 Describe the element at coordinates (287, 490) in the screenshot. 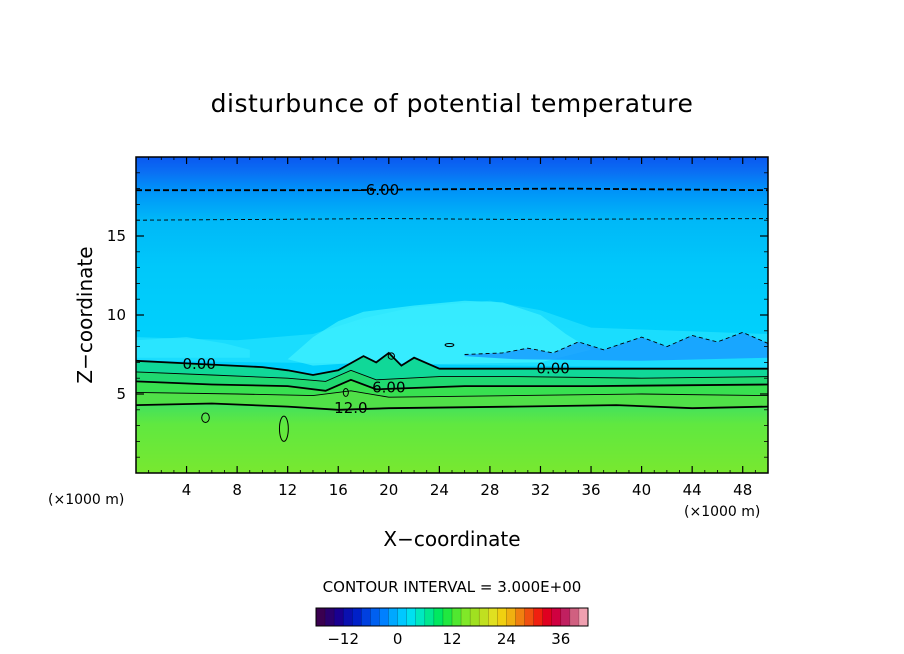

I see `x-tick-label: 12` at that location.